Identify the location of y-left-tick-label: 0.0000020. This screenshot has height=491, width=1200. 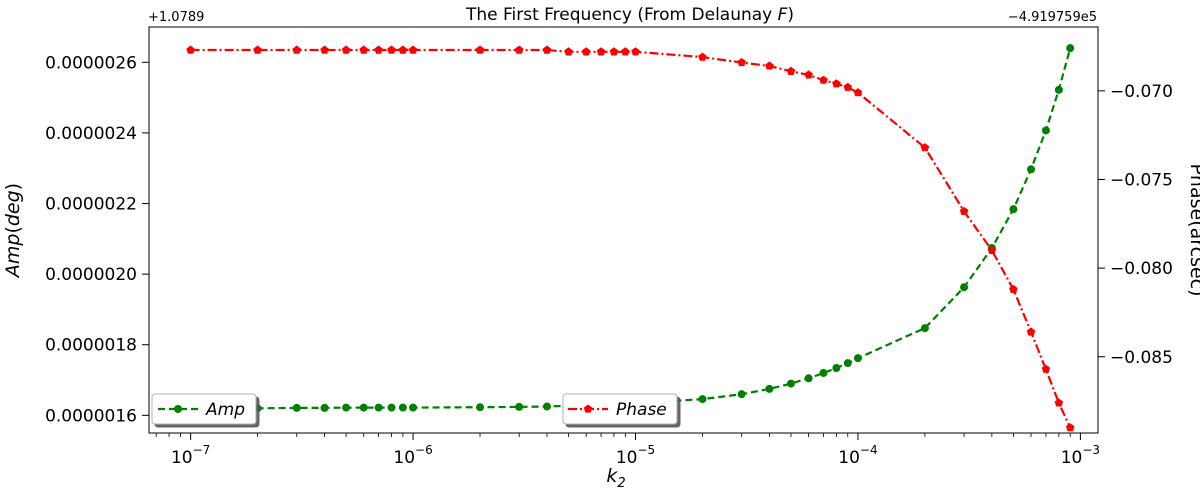
(91, 275).